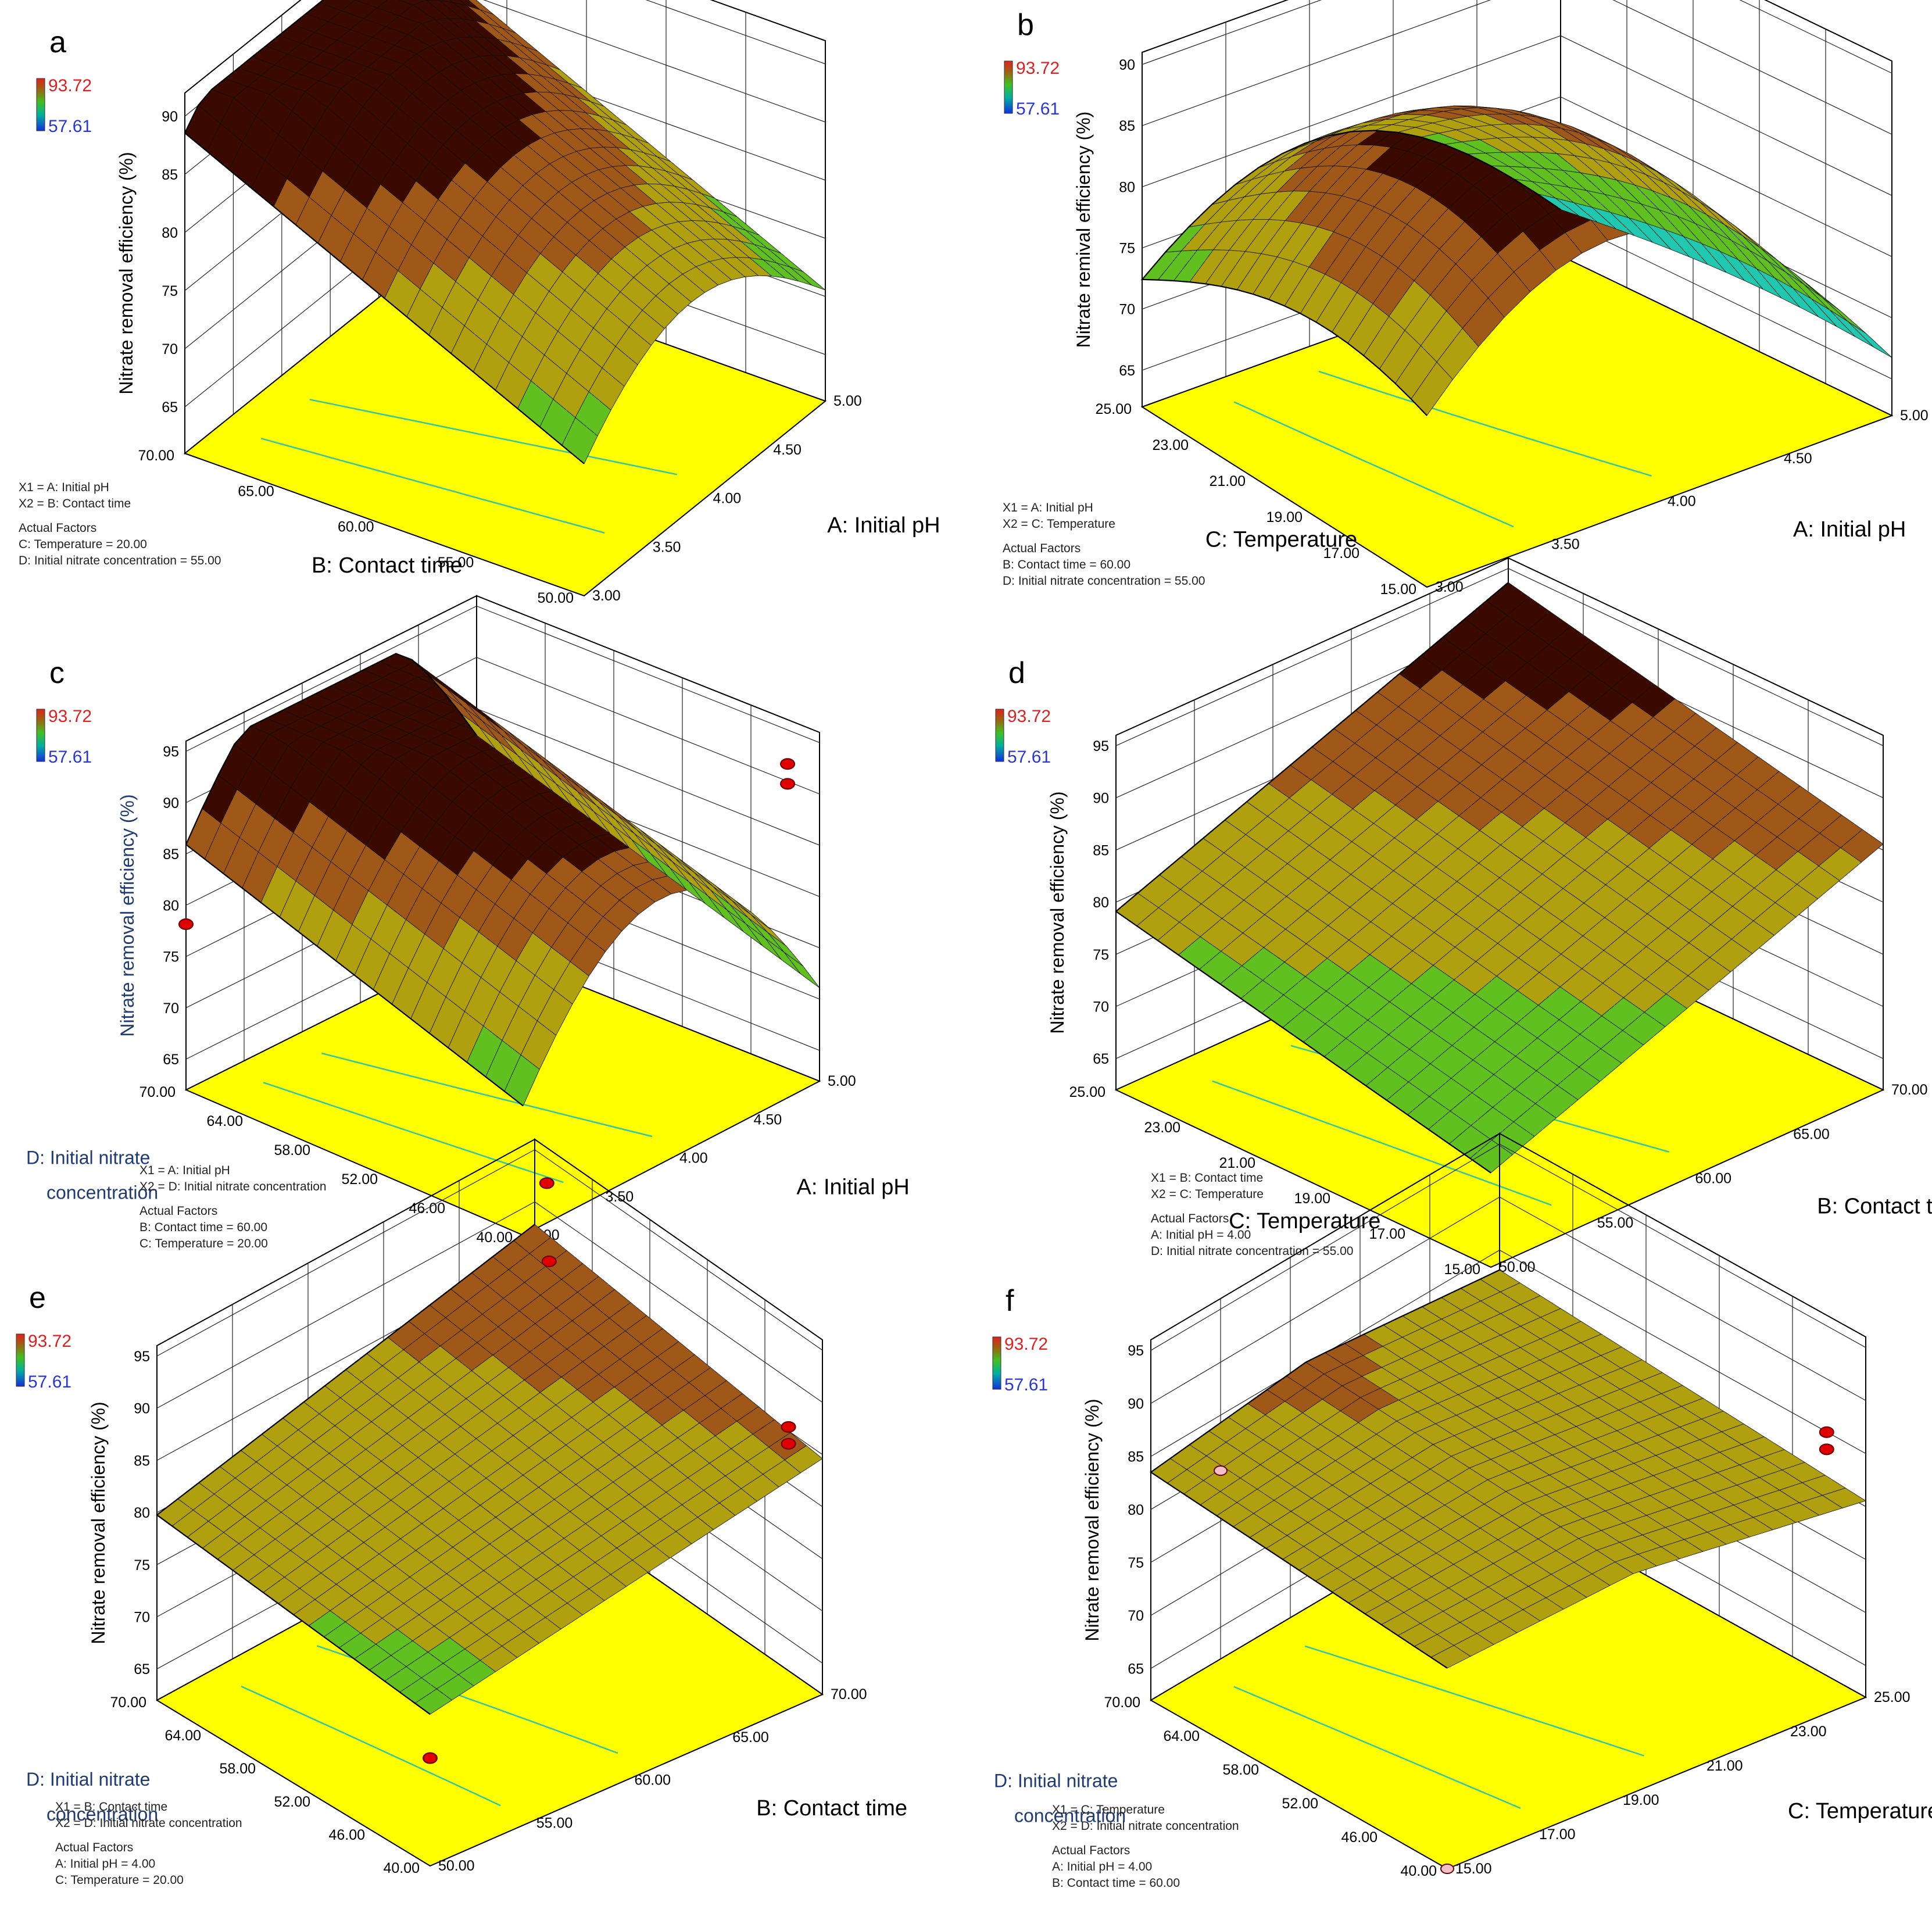 The image size is (1932, 1906). I want to click on factor-note: C: Temperature = 20.00, so click(203, 1243).